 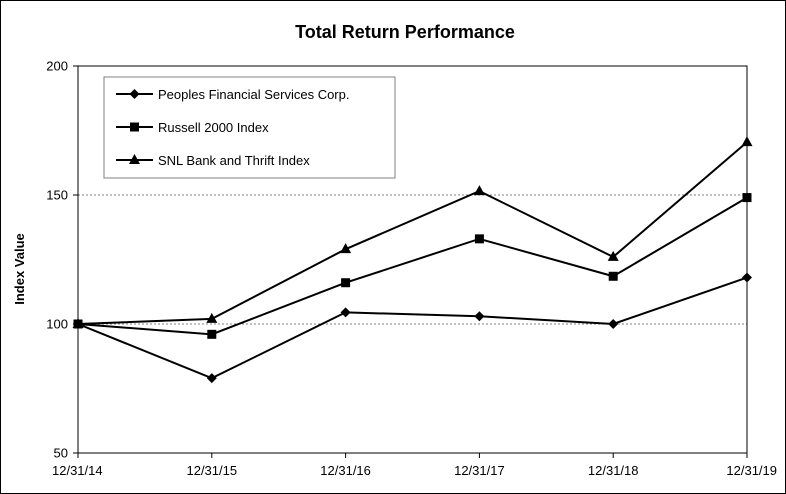 I want to click on x-tick-label: 12/31/18, so click(x=613, y=470).